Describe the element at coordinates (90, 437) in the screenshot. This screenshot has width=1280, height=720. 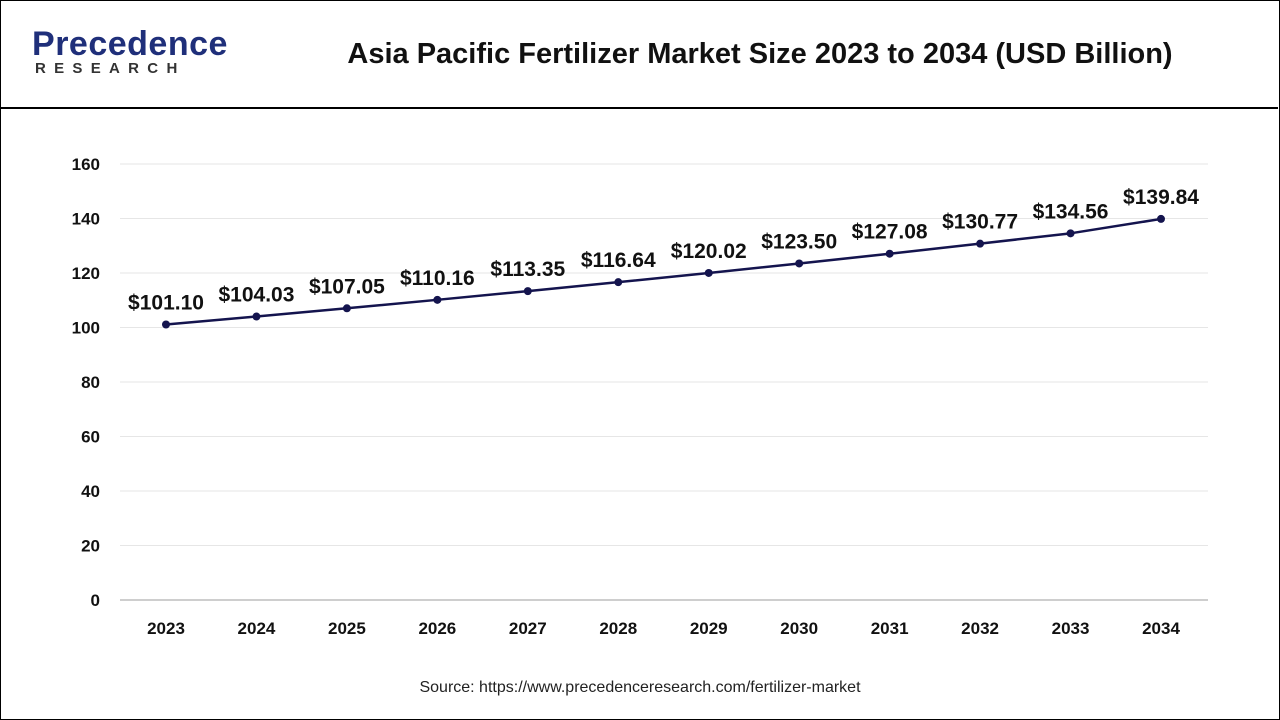
I see `y-tick-label: 60` at that location.